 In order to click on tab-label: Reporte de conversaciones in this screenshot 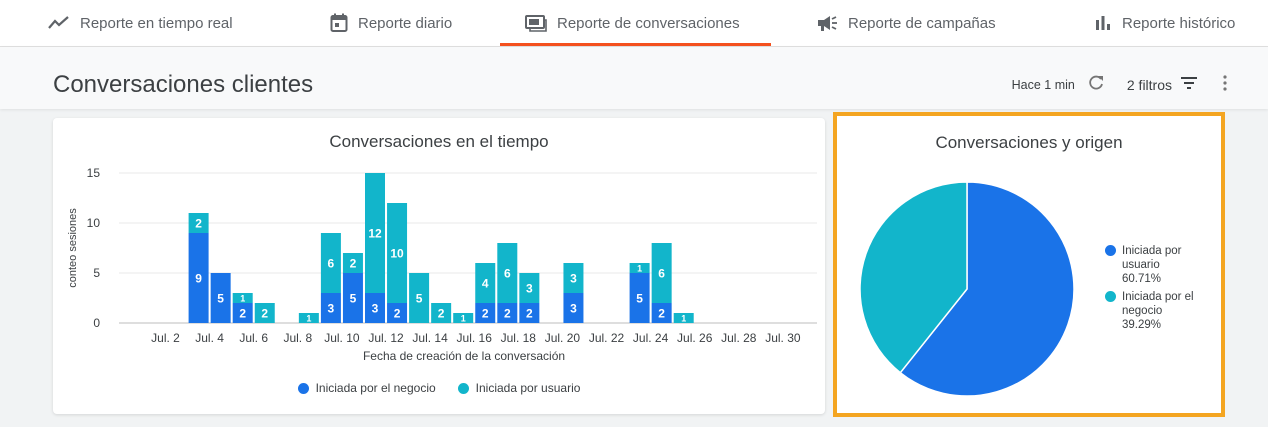, I will do `click(648, 23)`.